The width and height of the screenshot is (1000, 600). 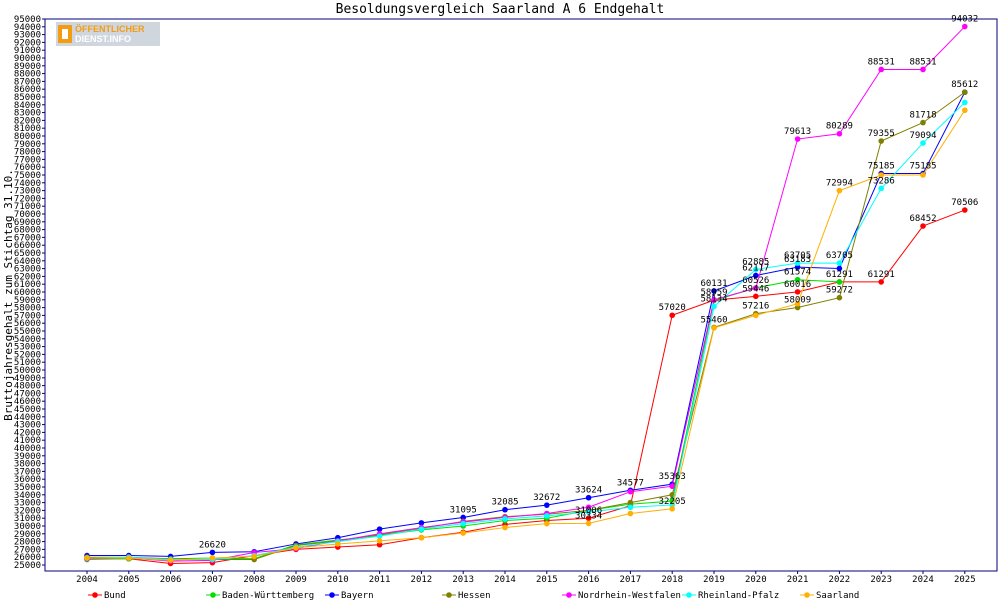 I want to click on data-label: 30334, so click(x=588, y=516).